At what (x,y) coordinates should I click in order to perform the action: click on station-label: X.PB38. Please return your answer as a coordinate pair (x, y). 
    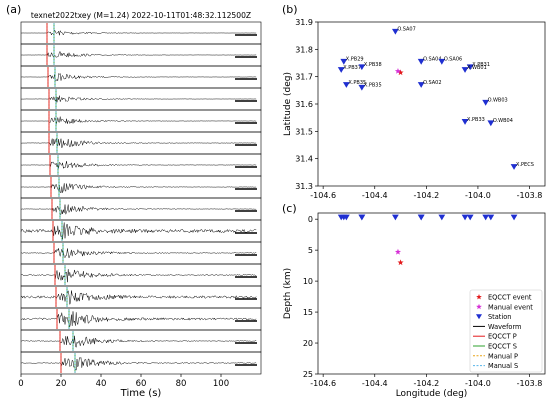
    Looking at the image, I should click on (373, 65).